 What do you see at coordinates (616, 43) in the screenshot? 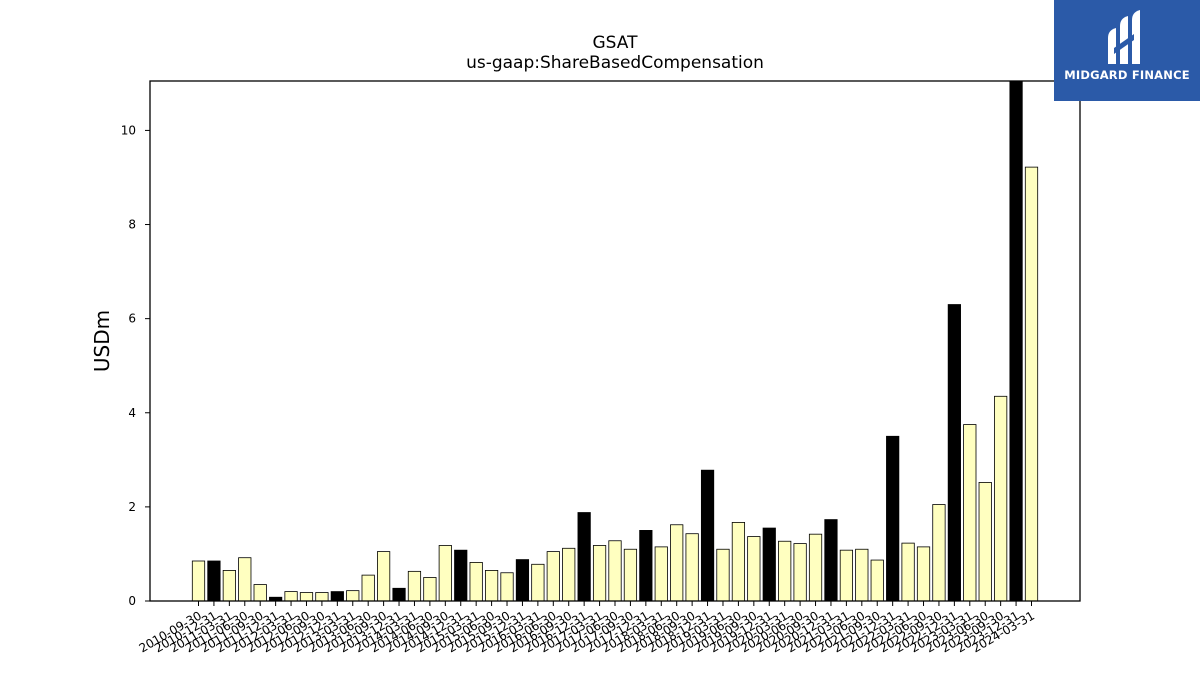
I see `chart-title: GSAT` at bounding box center [616, 43].